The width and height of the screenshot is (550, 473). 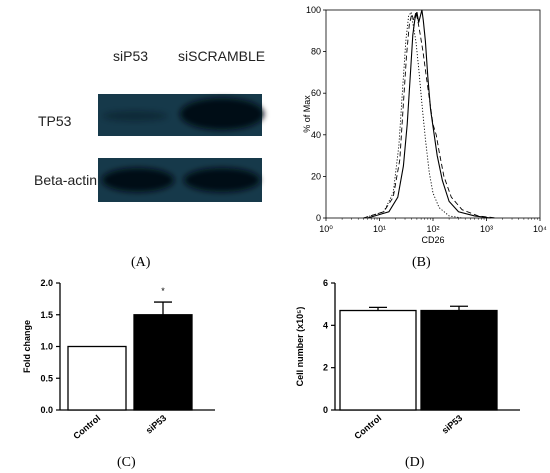 I want to click on band-tp53-siscramble, so click(x=222, y=114).